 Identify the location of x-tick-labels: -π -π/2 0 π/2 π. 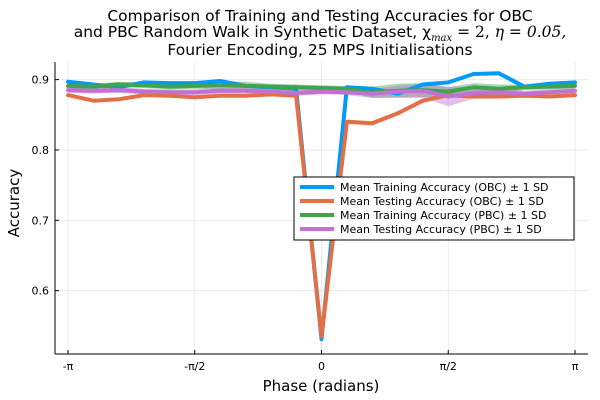
(321, 366).